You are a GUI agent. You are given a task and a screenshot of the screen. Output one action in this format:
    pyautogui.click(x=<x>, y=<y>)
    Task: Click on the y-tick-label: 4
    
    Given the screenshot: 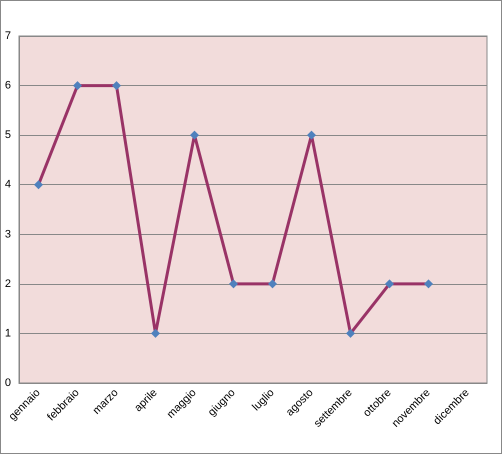 What is the action you would take?
    pyautogui.click(x=7, y=184)
    